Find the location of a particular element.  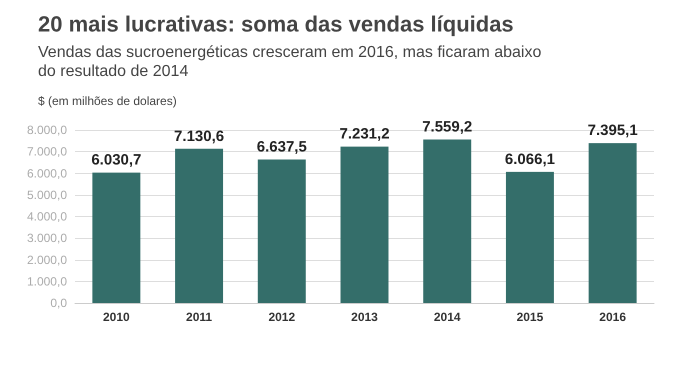

x-tick-label: 2010 is located at coordinates (116, 317).